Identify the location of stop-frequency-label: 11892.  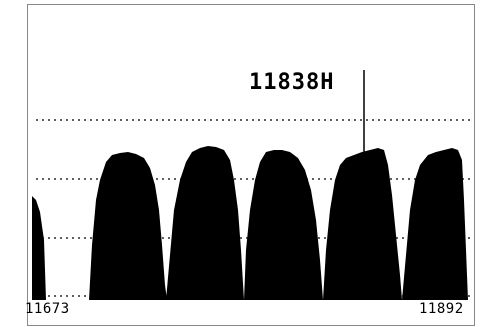
(441, 309).